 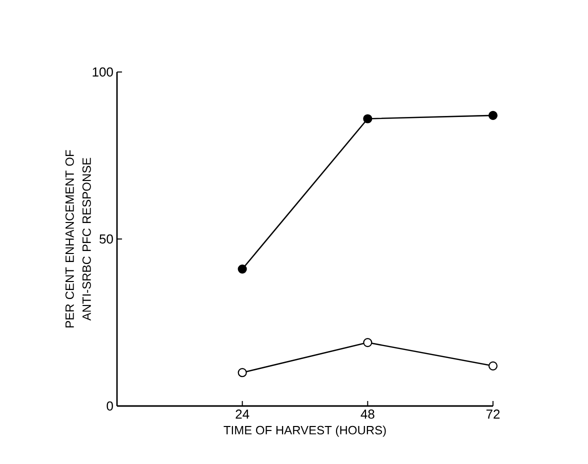 What do you see at coordinates (305, 431) in the screenshot?
I see `x-axis-title: TIME OF HARVEST (HOURS)` at bounding box center [305, 431].